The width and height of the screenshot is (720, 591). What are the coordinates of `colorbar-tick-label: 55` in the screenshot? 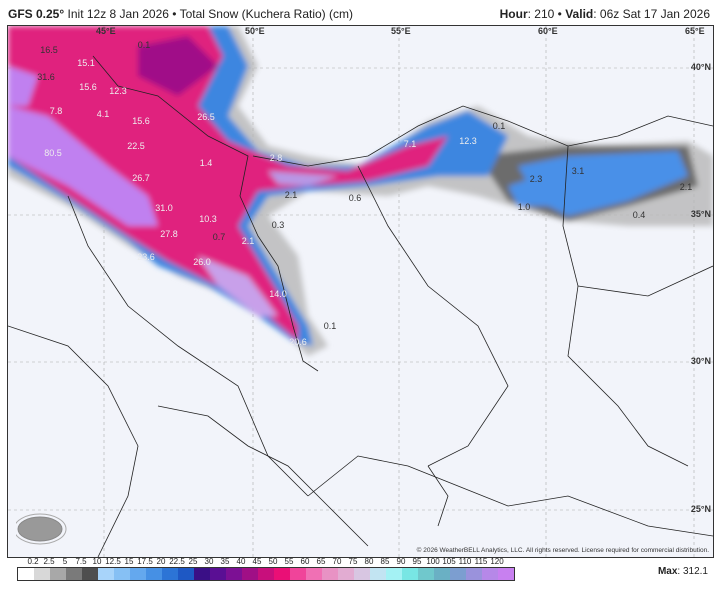 It's located at (289, 561).